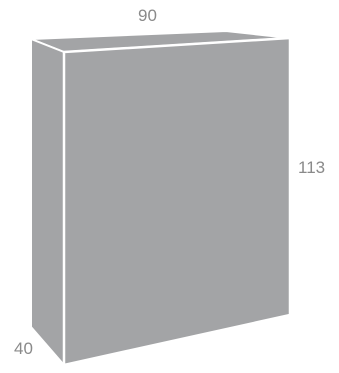 This screenshot has width=339, height=373. What do you see at coordinates (312, 167) in the screenshot?
I see `height-dimension-label: 113` at bounding box center [312, 167].